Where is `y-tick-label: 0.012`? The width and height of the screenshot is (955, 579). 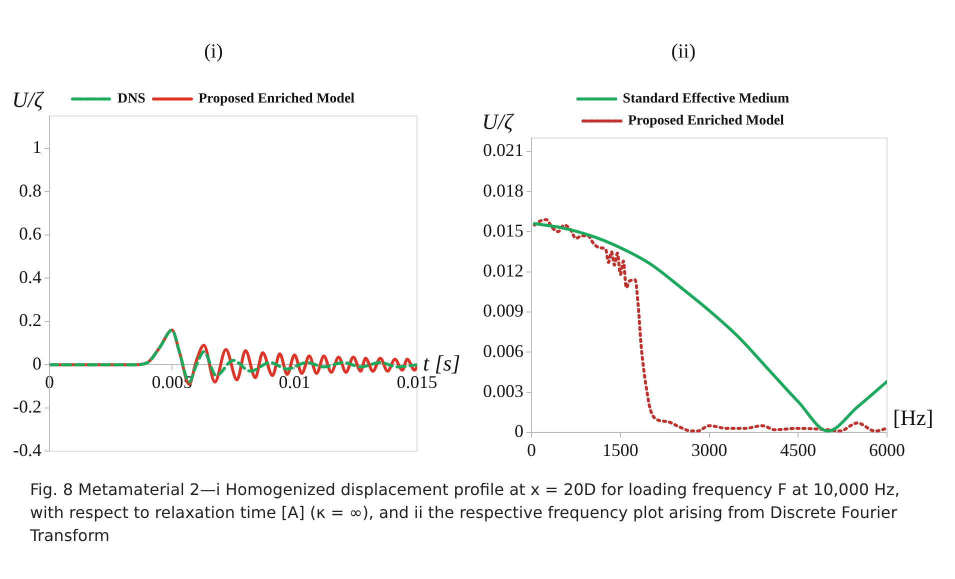 y-tick-label: 0.012 is located at coordinates (503, 270).